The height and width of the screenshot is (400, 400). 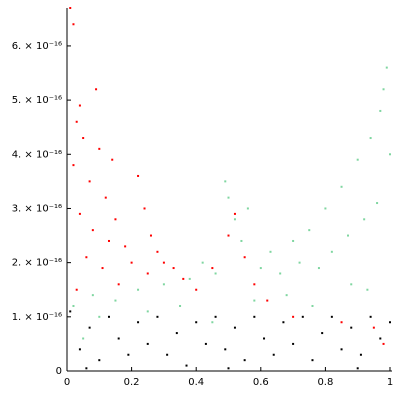 I want to click on y-tick-label: 6. × 10⁻¹⁶, so click(x=37, y=46).